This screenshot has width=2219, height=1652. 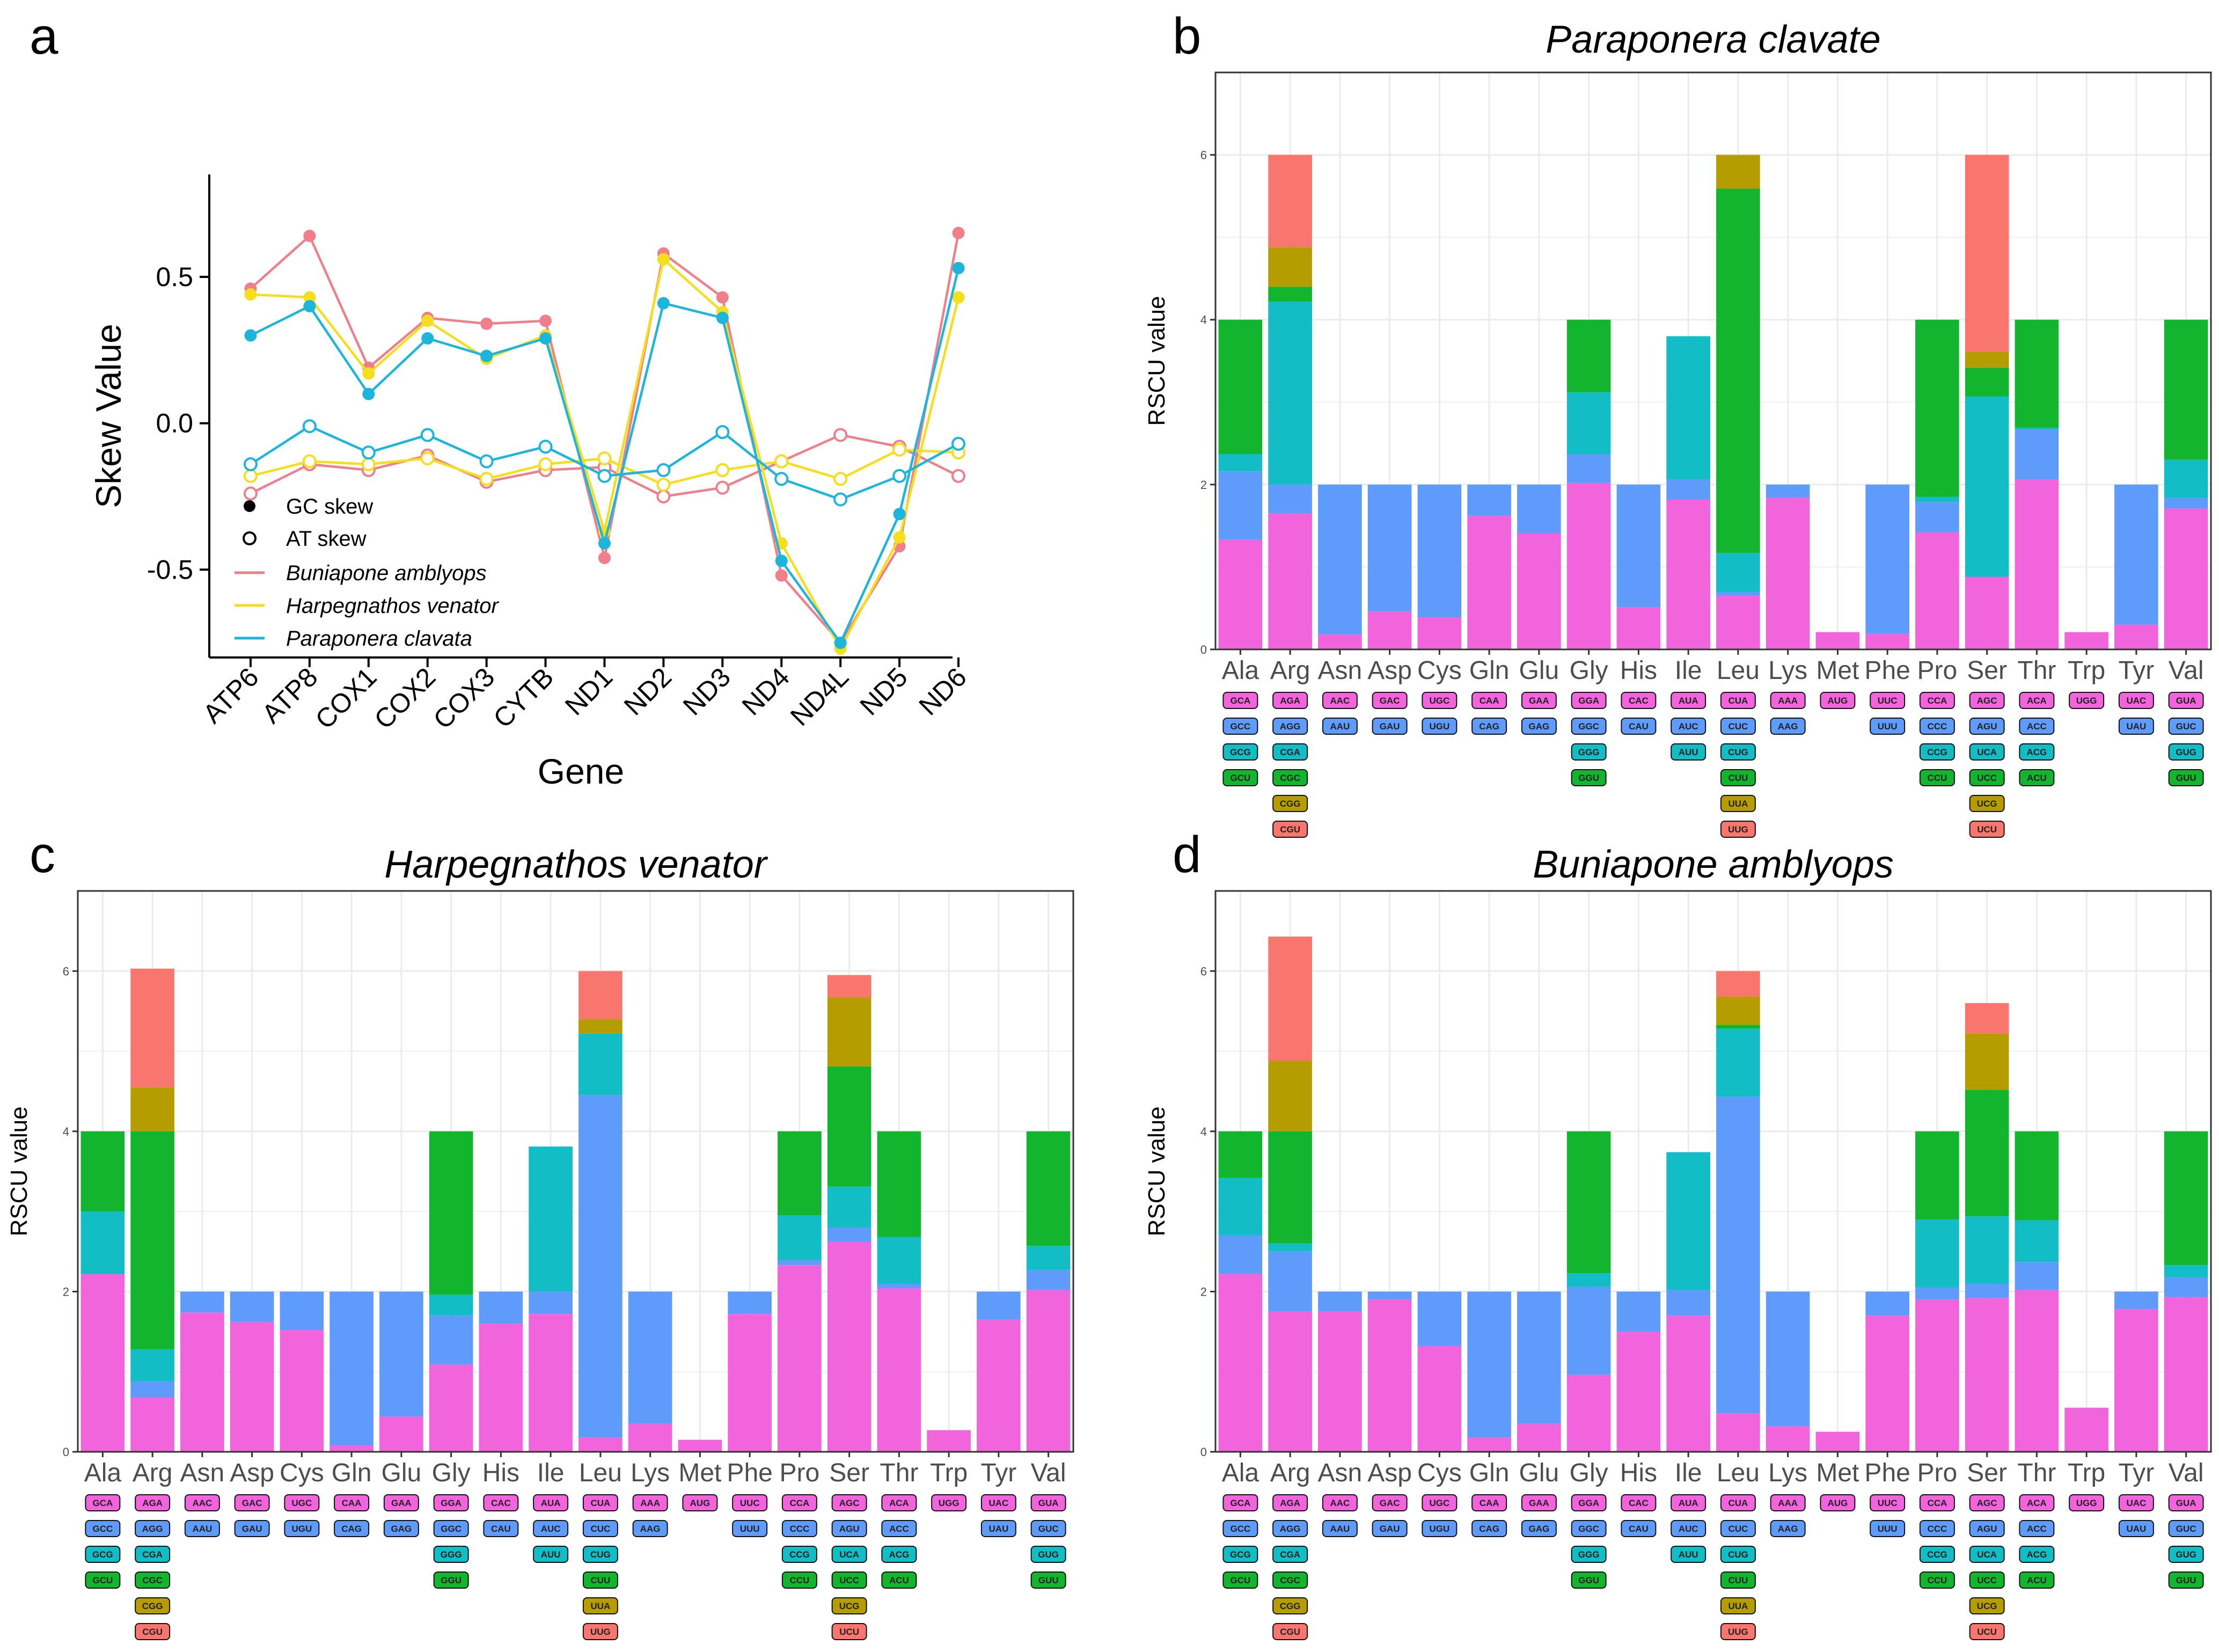 I want to click on bar-segment-leu-uua, so click(x=600, y=1026).